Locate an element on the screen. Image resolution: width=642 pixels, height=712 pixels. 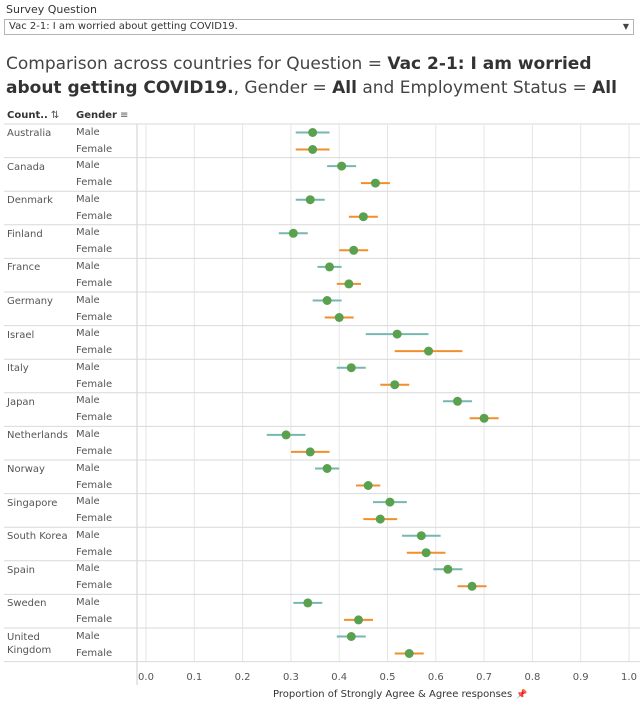
country-label: United Kingdom is located at coordinates (29, 644).